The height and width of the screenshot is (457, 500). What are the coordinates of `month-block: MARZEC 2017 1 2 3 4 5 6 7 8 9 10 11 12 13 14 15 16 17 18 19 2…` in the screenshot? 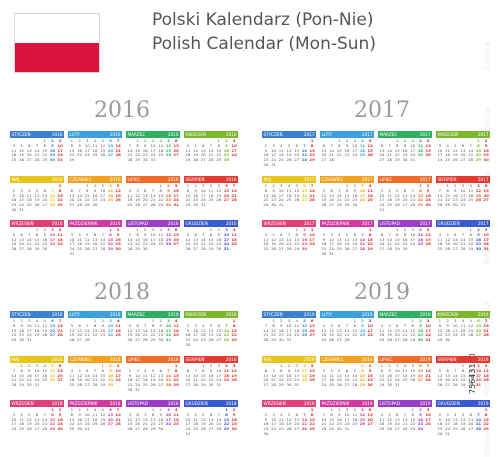 It's located at (405, 148).